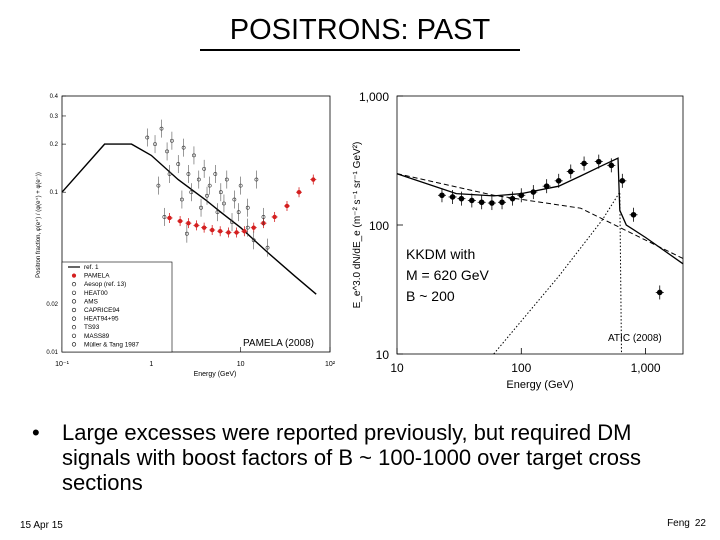  I want to click on left-model-curve, so click(189, 219).